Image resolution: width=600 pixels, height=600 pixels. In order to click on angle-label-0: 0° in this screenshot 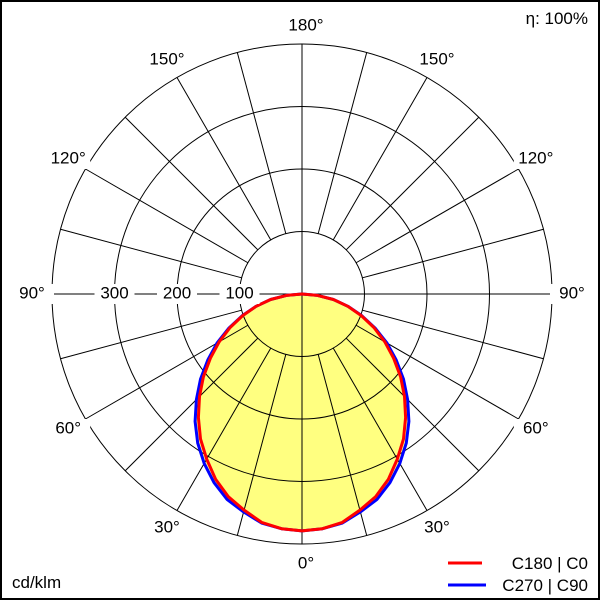, I will do `click(306, 562)`.